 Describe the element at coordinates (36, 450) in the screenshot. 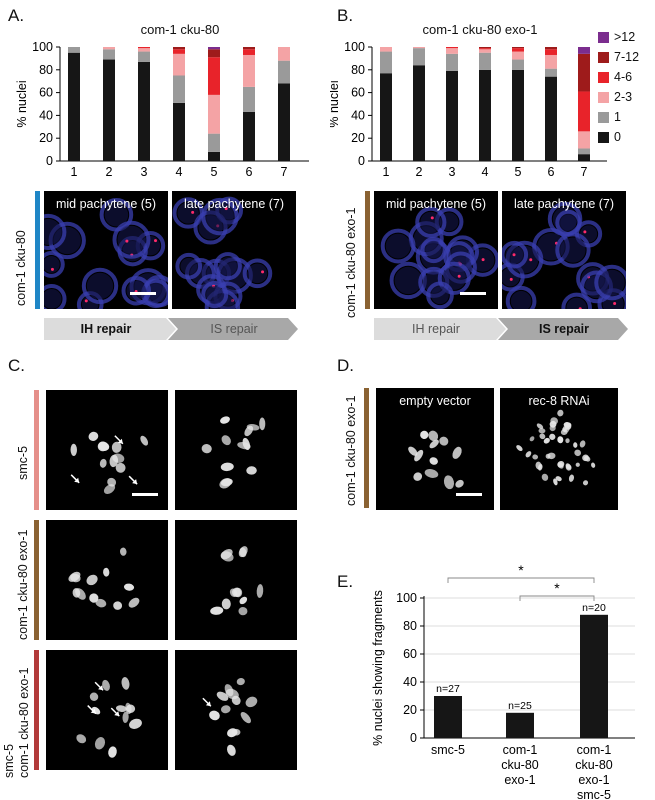

I see `panel-c-row1-color-bar` at that location.